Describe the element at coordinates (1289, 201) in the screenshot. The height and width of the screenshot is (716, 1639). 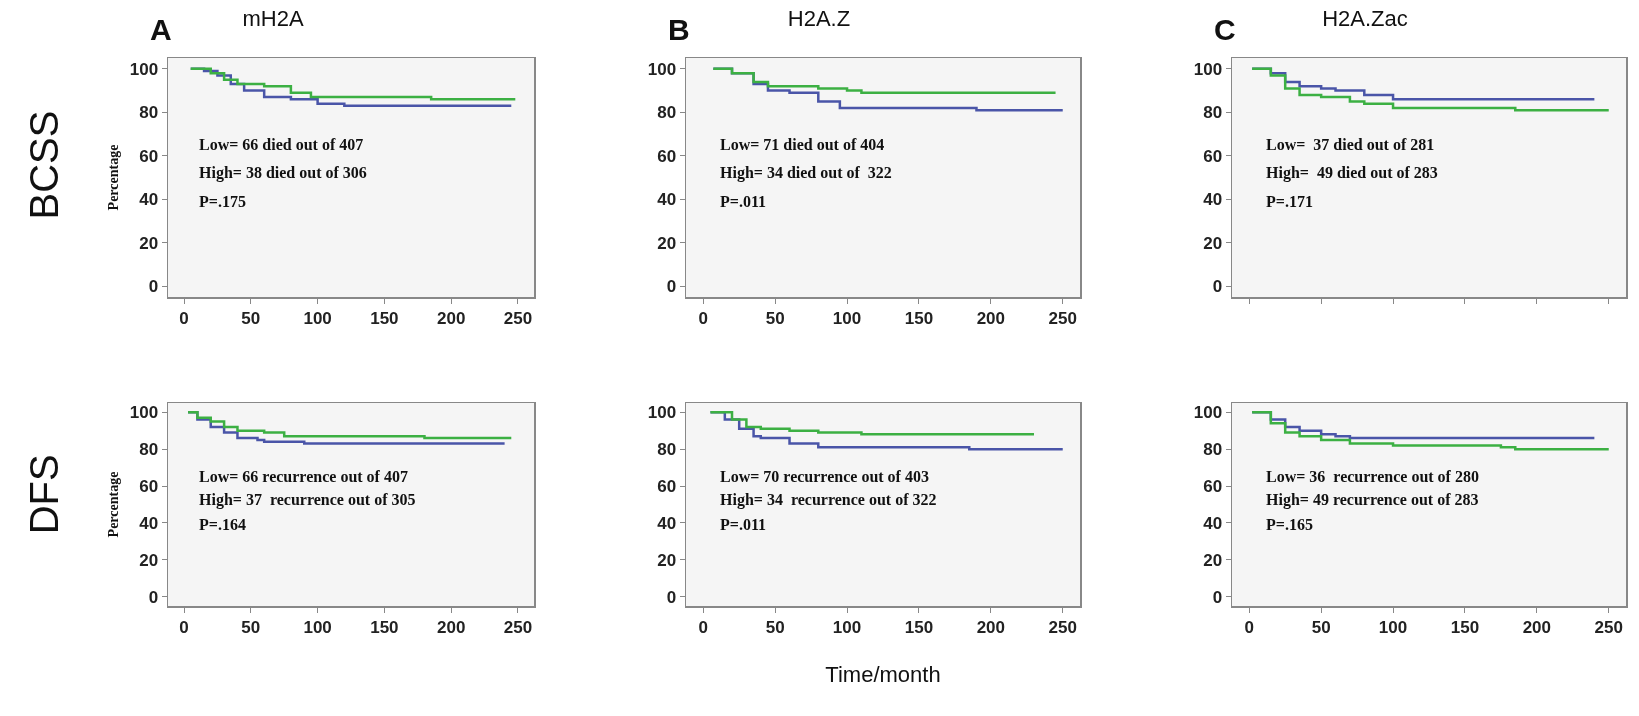
I see `annotation: P=.171` at that location.